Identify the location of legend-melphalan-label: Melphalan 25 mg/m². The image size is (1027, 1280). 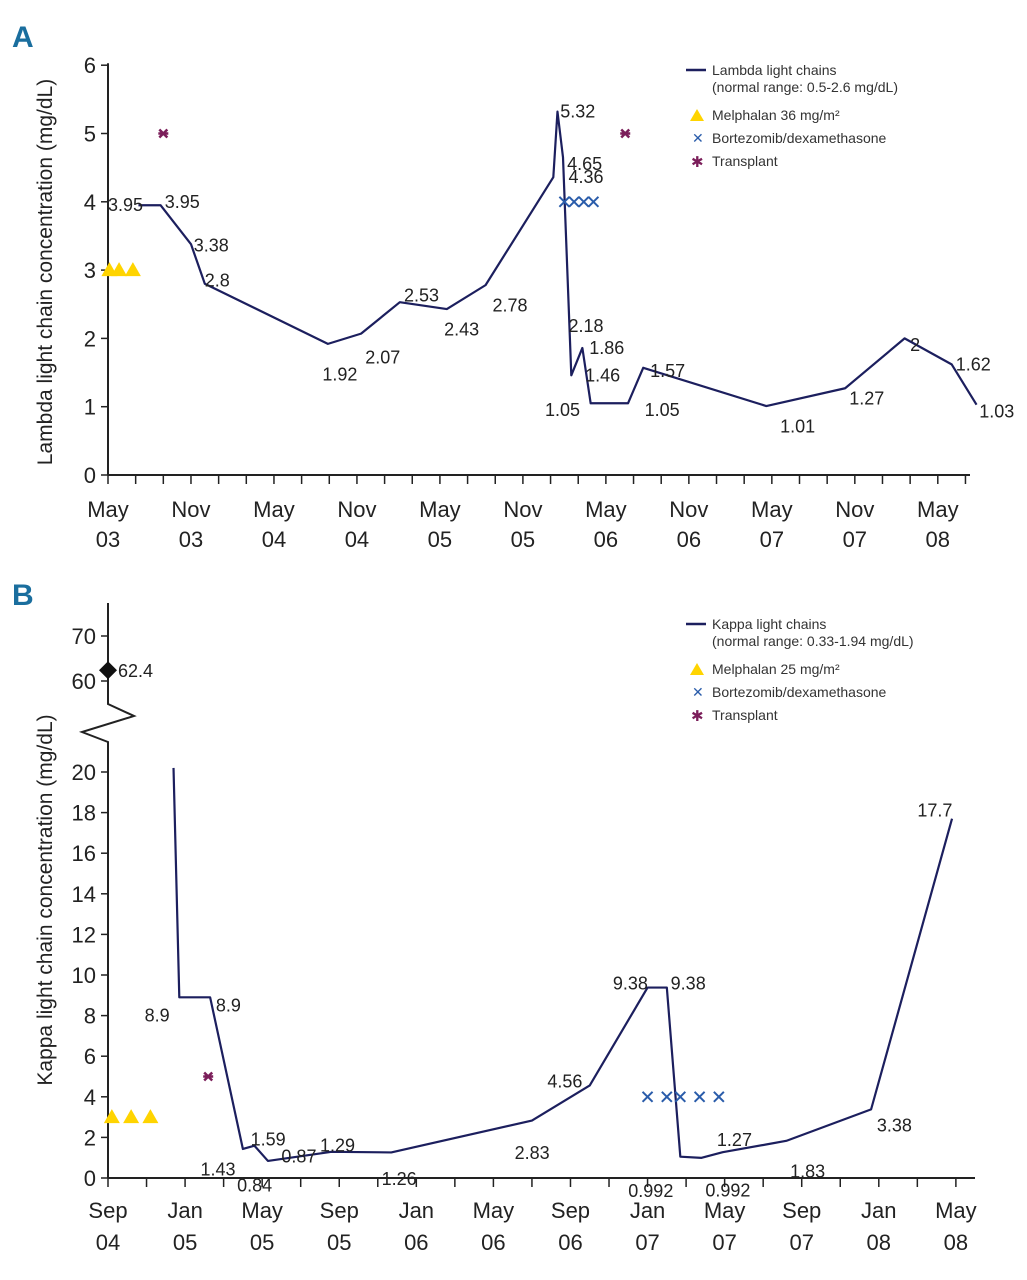
(776, 669).